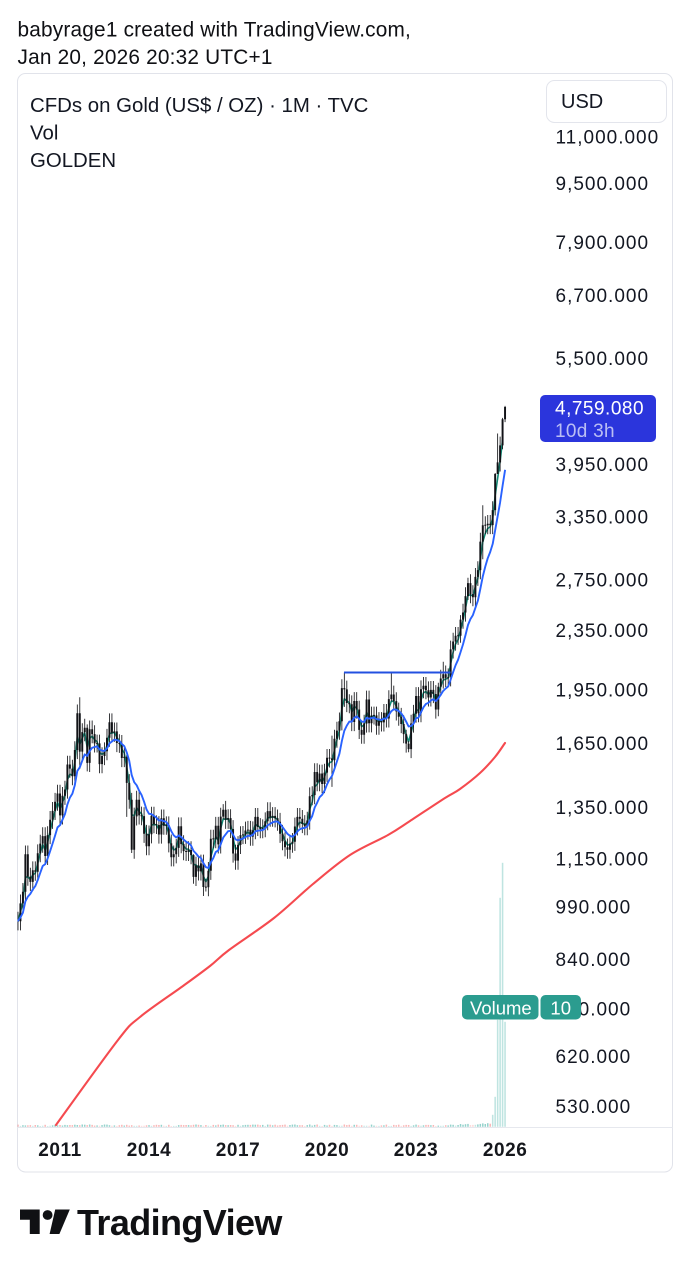  Describe the element at coordinates (59, 1150) in the screenshot. I see `svg-text: 2011` at that location.